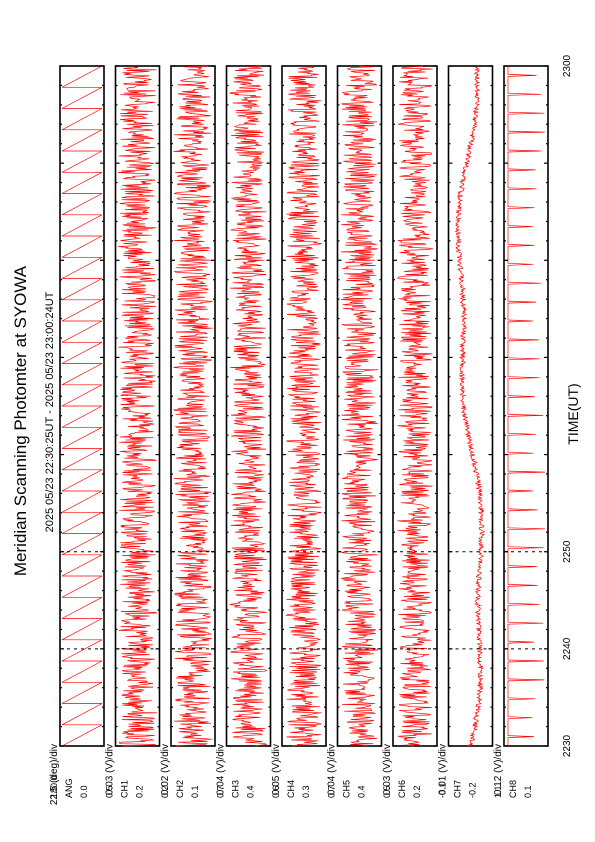  What do you see at coordinates (443, 769) in the screenshot?
I see `panel-scale-label: 0.01 (V)/div` at bounding box center [443, 769].